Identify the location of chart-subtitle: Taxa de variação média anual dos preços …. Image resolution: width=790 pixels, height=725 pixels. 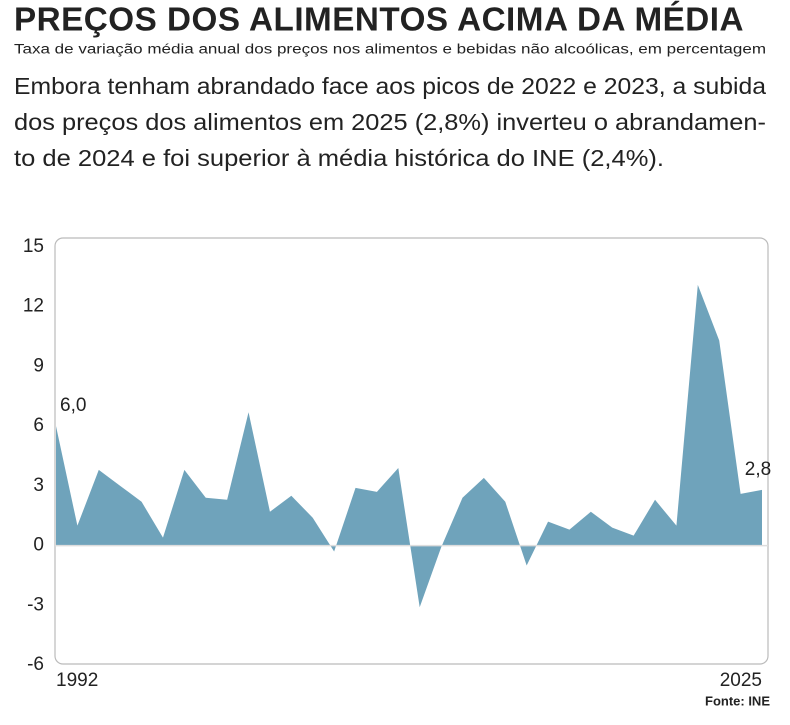
(390, 49).